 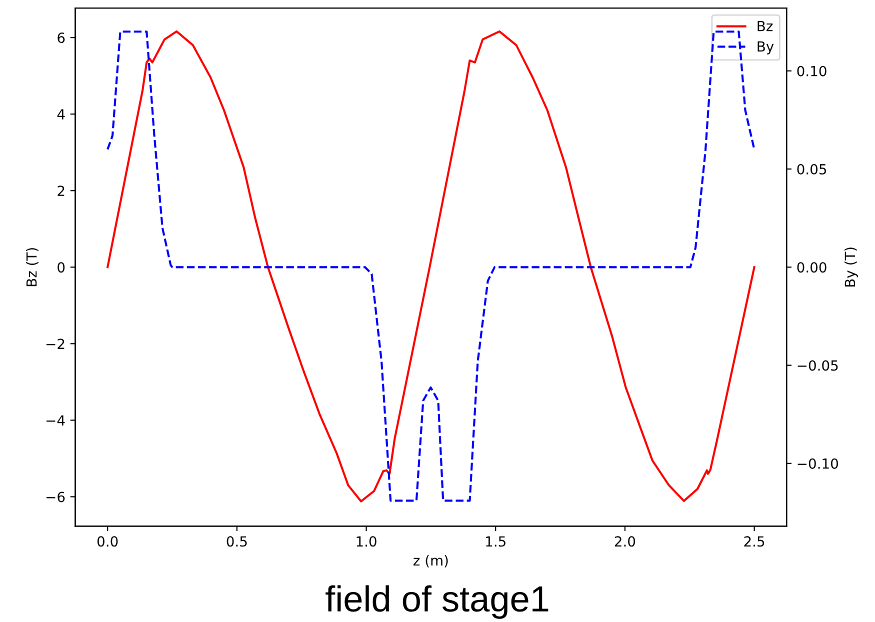 What do you see at coordinates (754, 541) in the screenshot?
I see `x-tick-label: 2.5` at bounding box center [754, 541].